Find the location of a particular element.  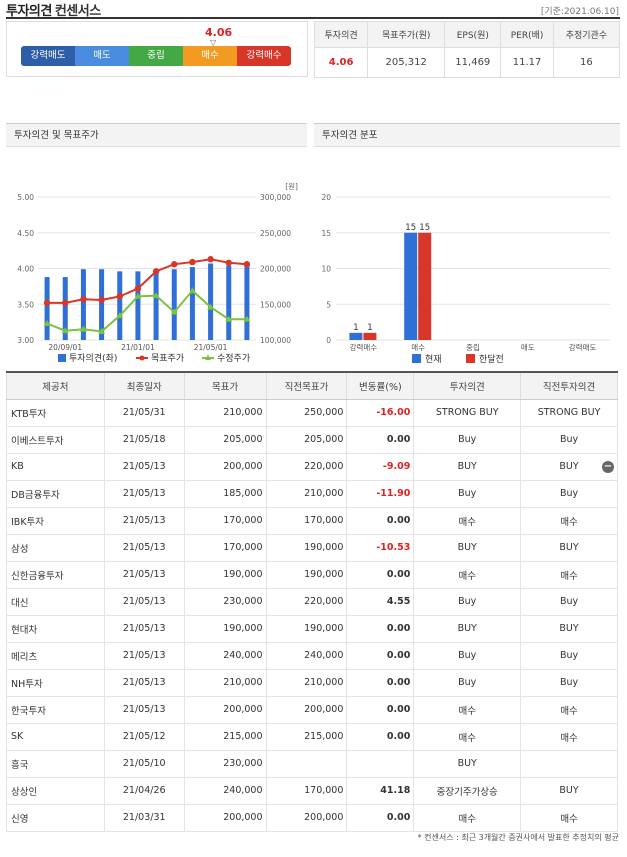

legend-label: 한달전 is located at coordinates (491, 359).